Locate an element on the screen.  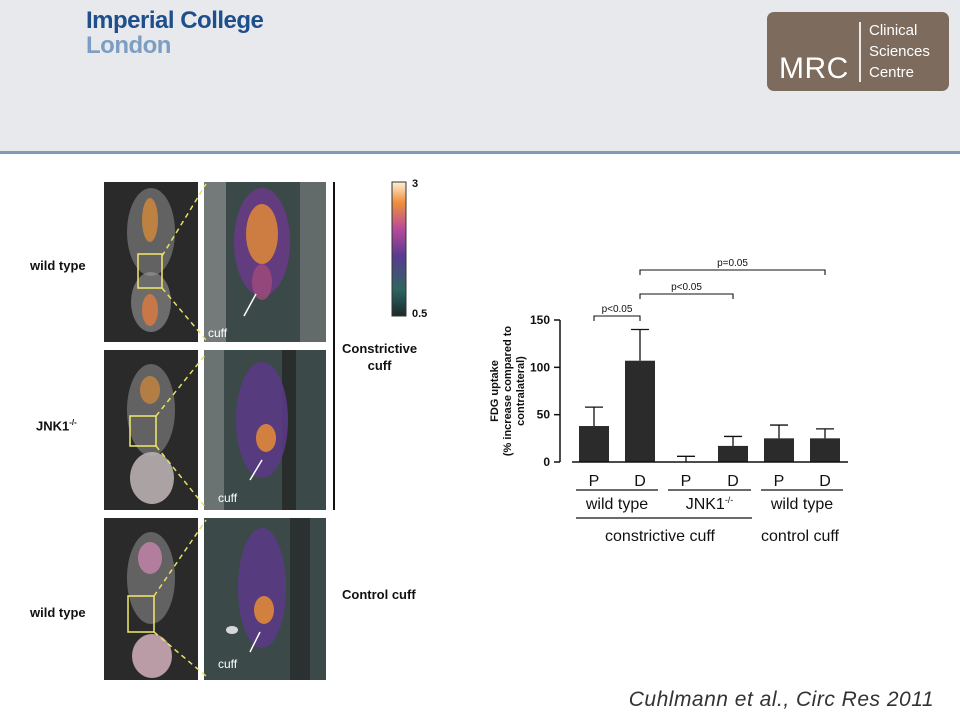
significance-label-2: p=0.05 is located at coordinates (732, 263).